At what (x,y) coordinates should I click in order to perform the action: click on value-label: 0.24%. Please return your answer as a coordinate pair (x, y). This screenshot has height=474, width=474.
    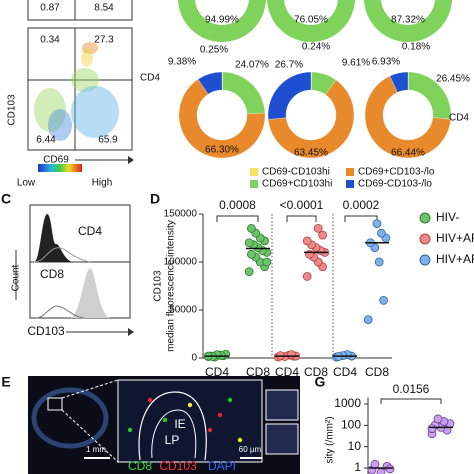
    Looking at the image, I should click on (316, 47).